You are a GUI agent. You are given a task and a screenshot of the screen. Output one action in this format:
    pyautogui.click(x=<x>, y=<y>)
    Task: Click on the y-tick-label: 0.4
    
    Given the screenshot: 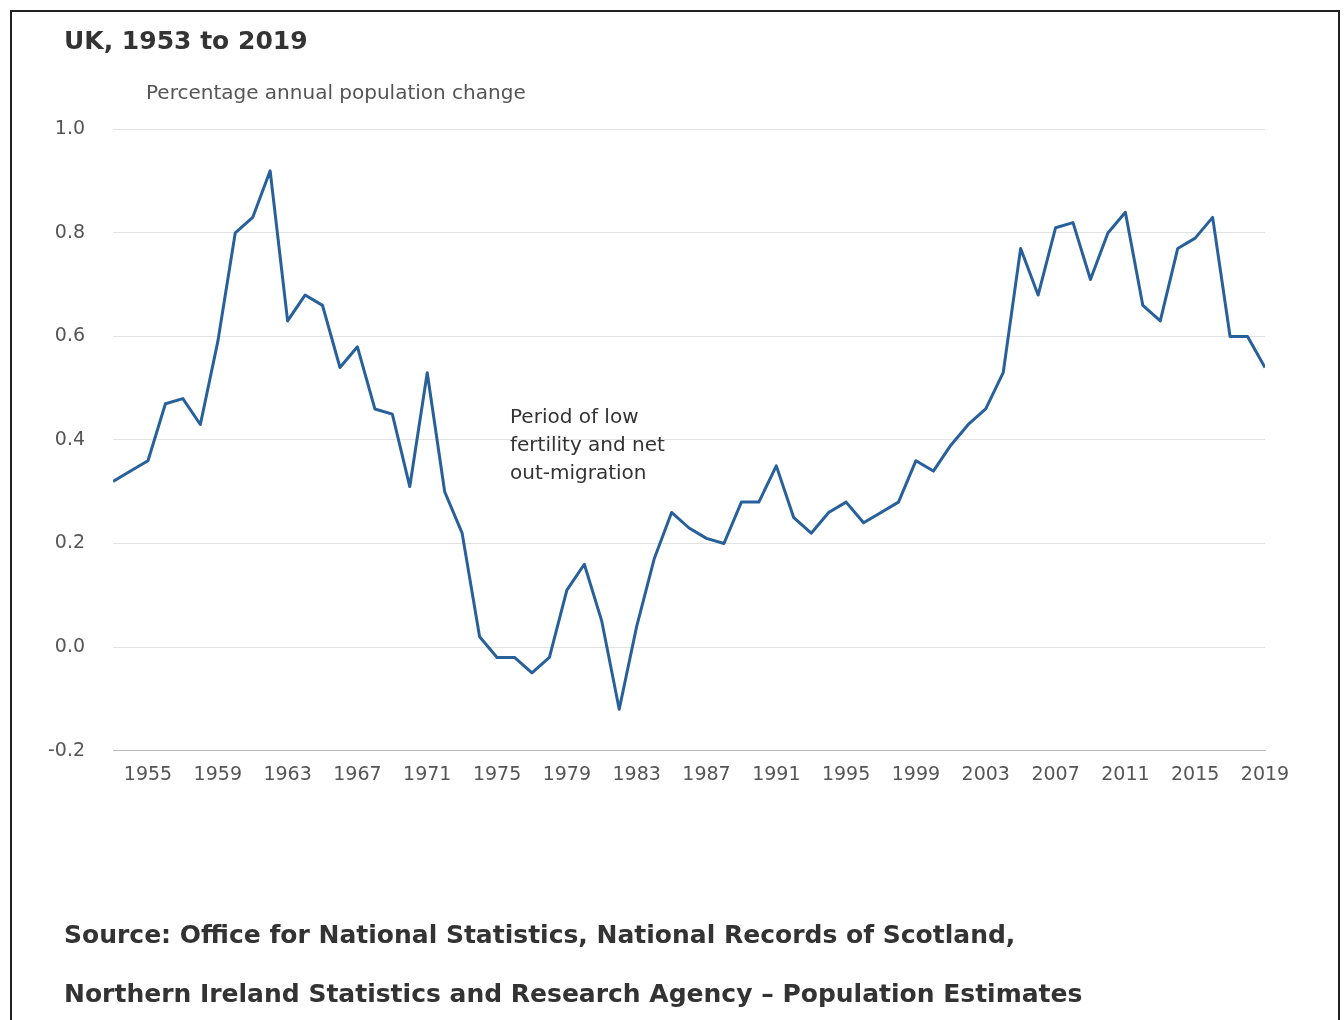 What is the action you would take?
    pyautogui.click(x=70, y=437)
    